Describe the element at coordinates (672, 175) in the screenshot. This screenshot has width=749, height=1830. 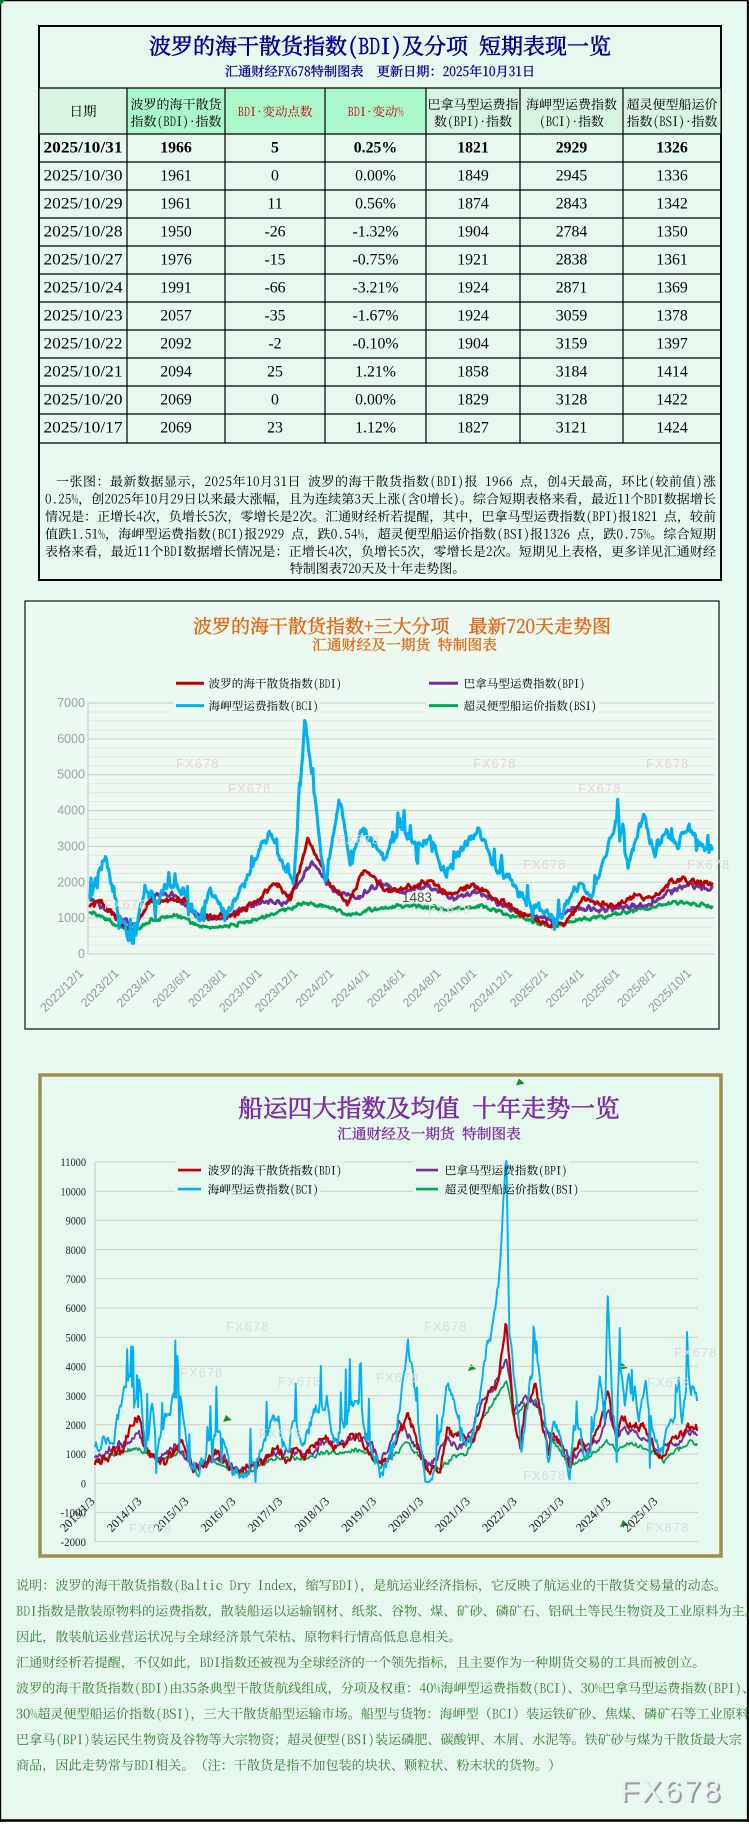
I see `svg-text: 1336` at that location.